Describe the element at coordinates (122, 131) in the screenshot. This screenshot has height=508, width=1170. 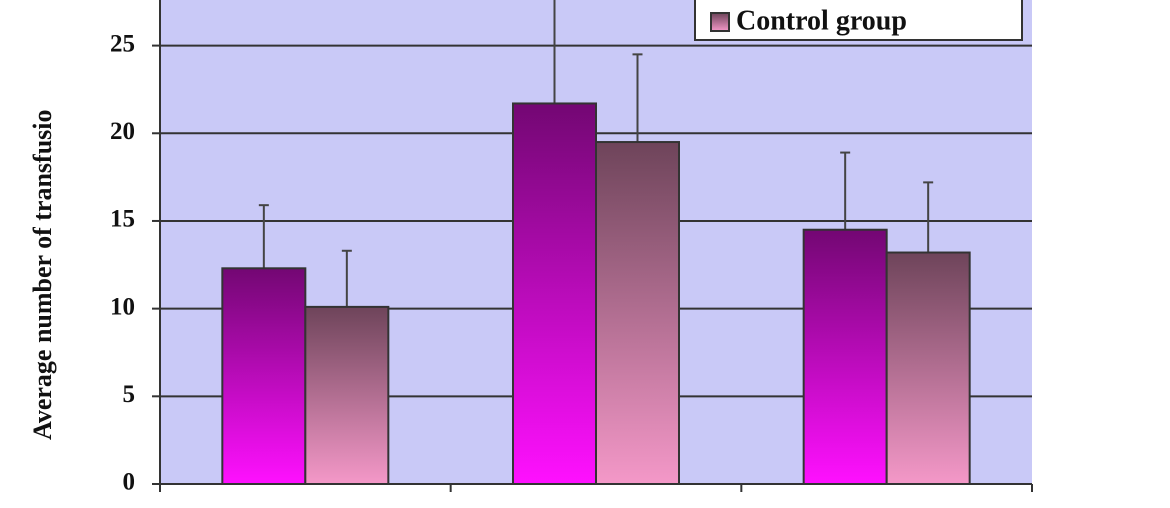
I see `y-tick-label: 20` at that location.